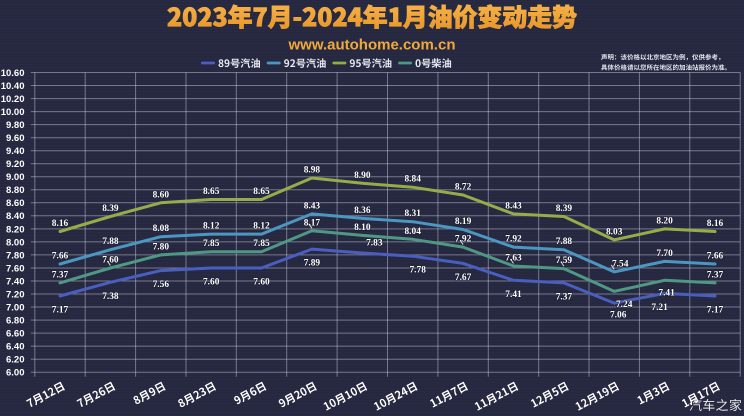  Describe the element at coordinates (161, 285) in the screenshot. I see `svg-text: 7.56` at that location.